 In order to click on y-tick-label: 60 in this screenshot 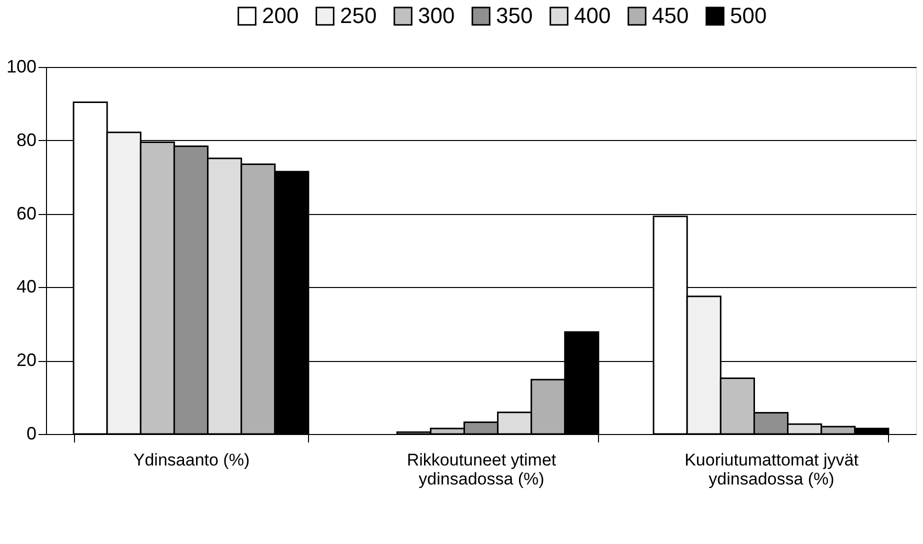, I will do `click(26, 213)`.